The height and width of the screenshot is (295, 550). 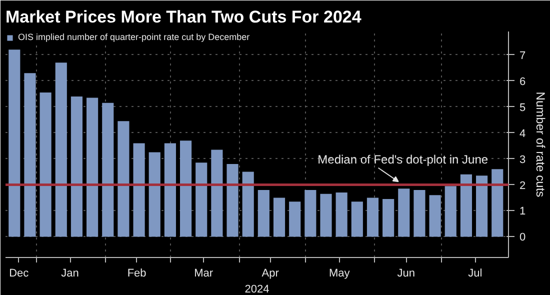 What do you see at coordinates (523, 82) in the screenshot?
I see `y-tick-label: 6` at bounding box center [523, 82].